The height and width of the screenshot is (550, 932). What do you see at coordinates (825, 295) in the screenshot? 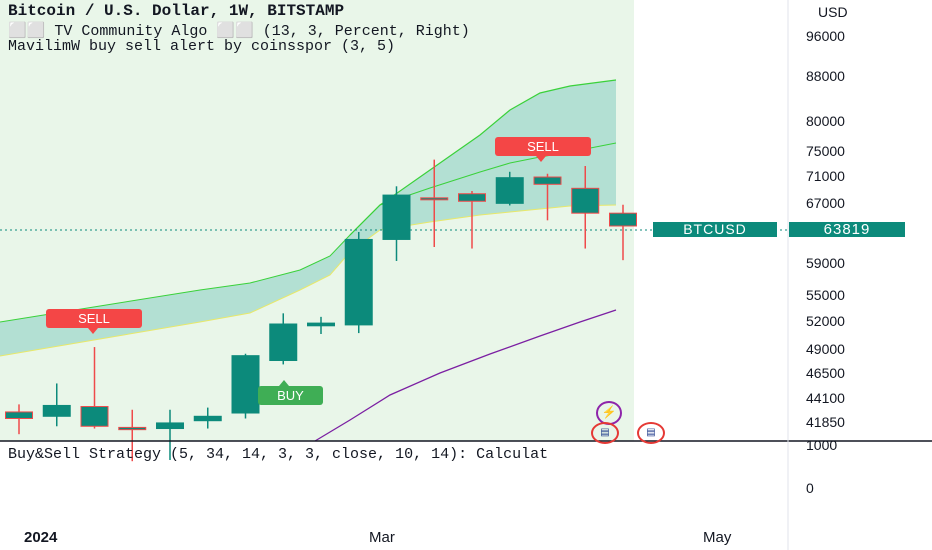
I see `price-axis-tick: 55000` at bounding box center [825, 295].